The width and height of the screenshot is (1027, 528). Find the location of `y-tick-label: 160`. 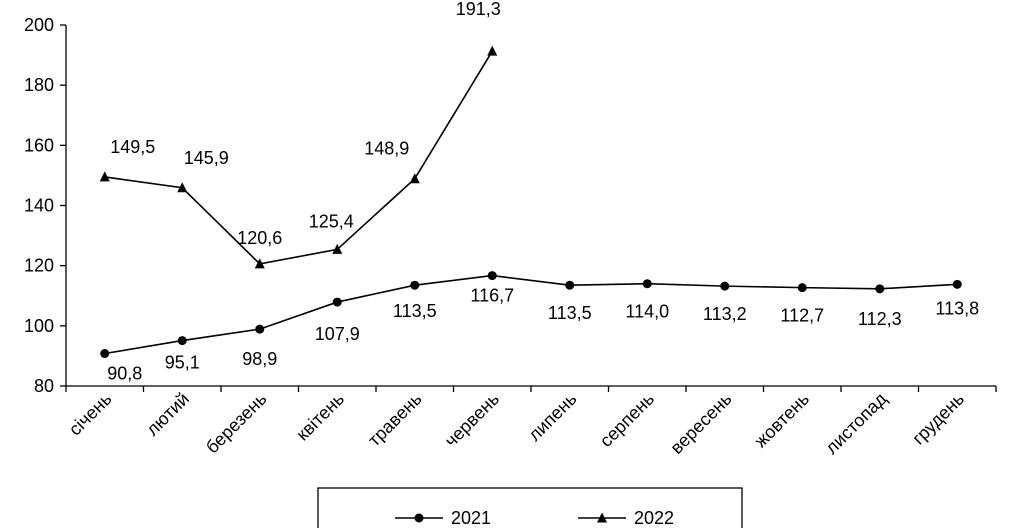

y-tick-label: 160 is located at coordinates (39, 145).